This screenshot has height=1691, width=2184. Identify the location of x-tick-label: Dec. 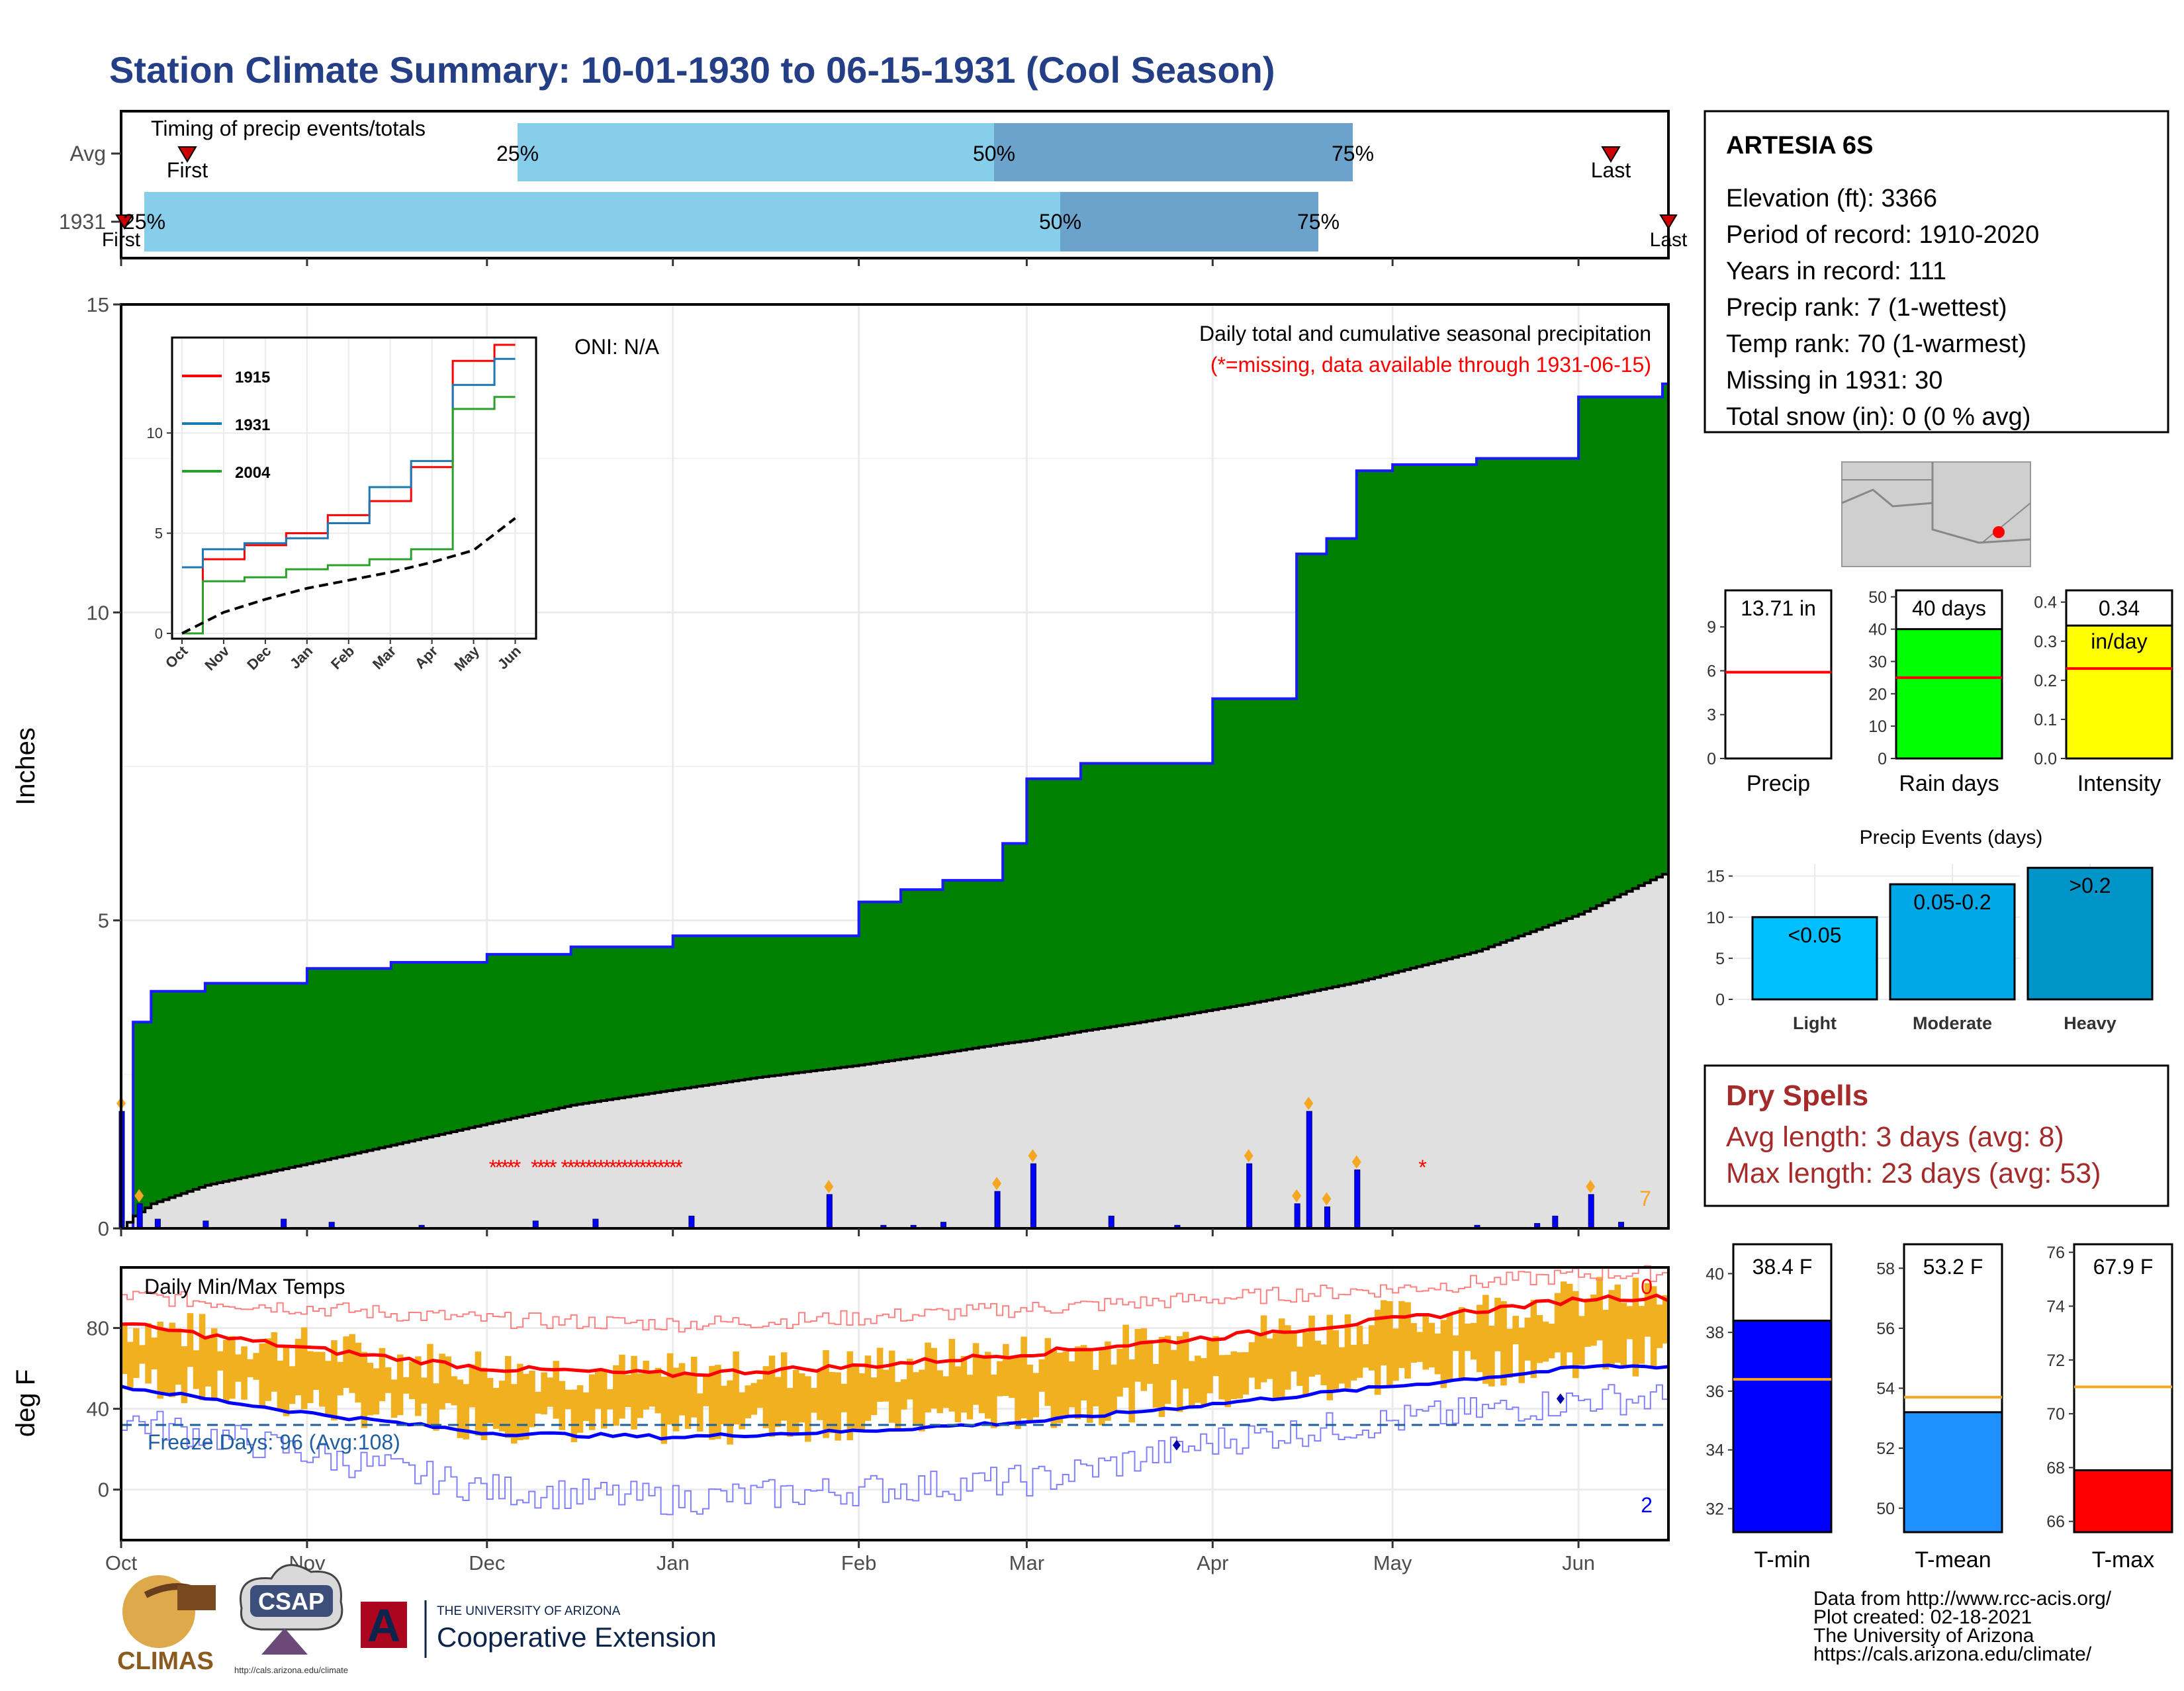
(487, 1563).